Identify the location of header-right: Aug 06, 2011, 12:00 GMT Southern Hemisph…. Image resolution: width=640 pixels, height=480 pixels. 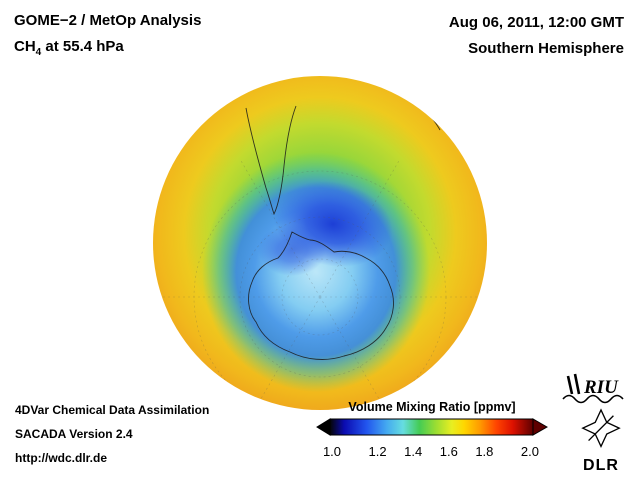
(536, 36).